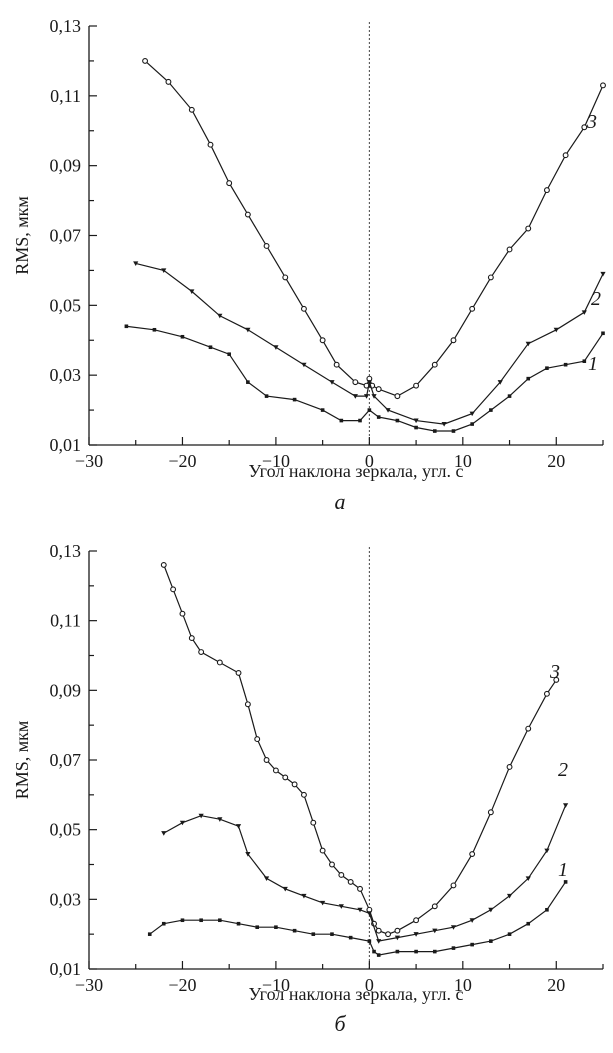 The image size is (613, 1053). Describe the element at coordinates (276, 985) in the screenshot. I see `chart-2-x-tick-label: −10` at that location.